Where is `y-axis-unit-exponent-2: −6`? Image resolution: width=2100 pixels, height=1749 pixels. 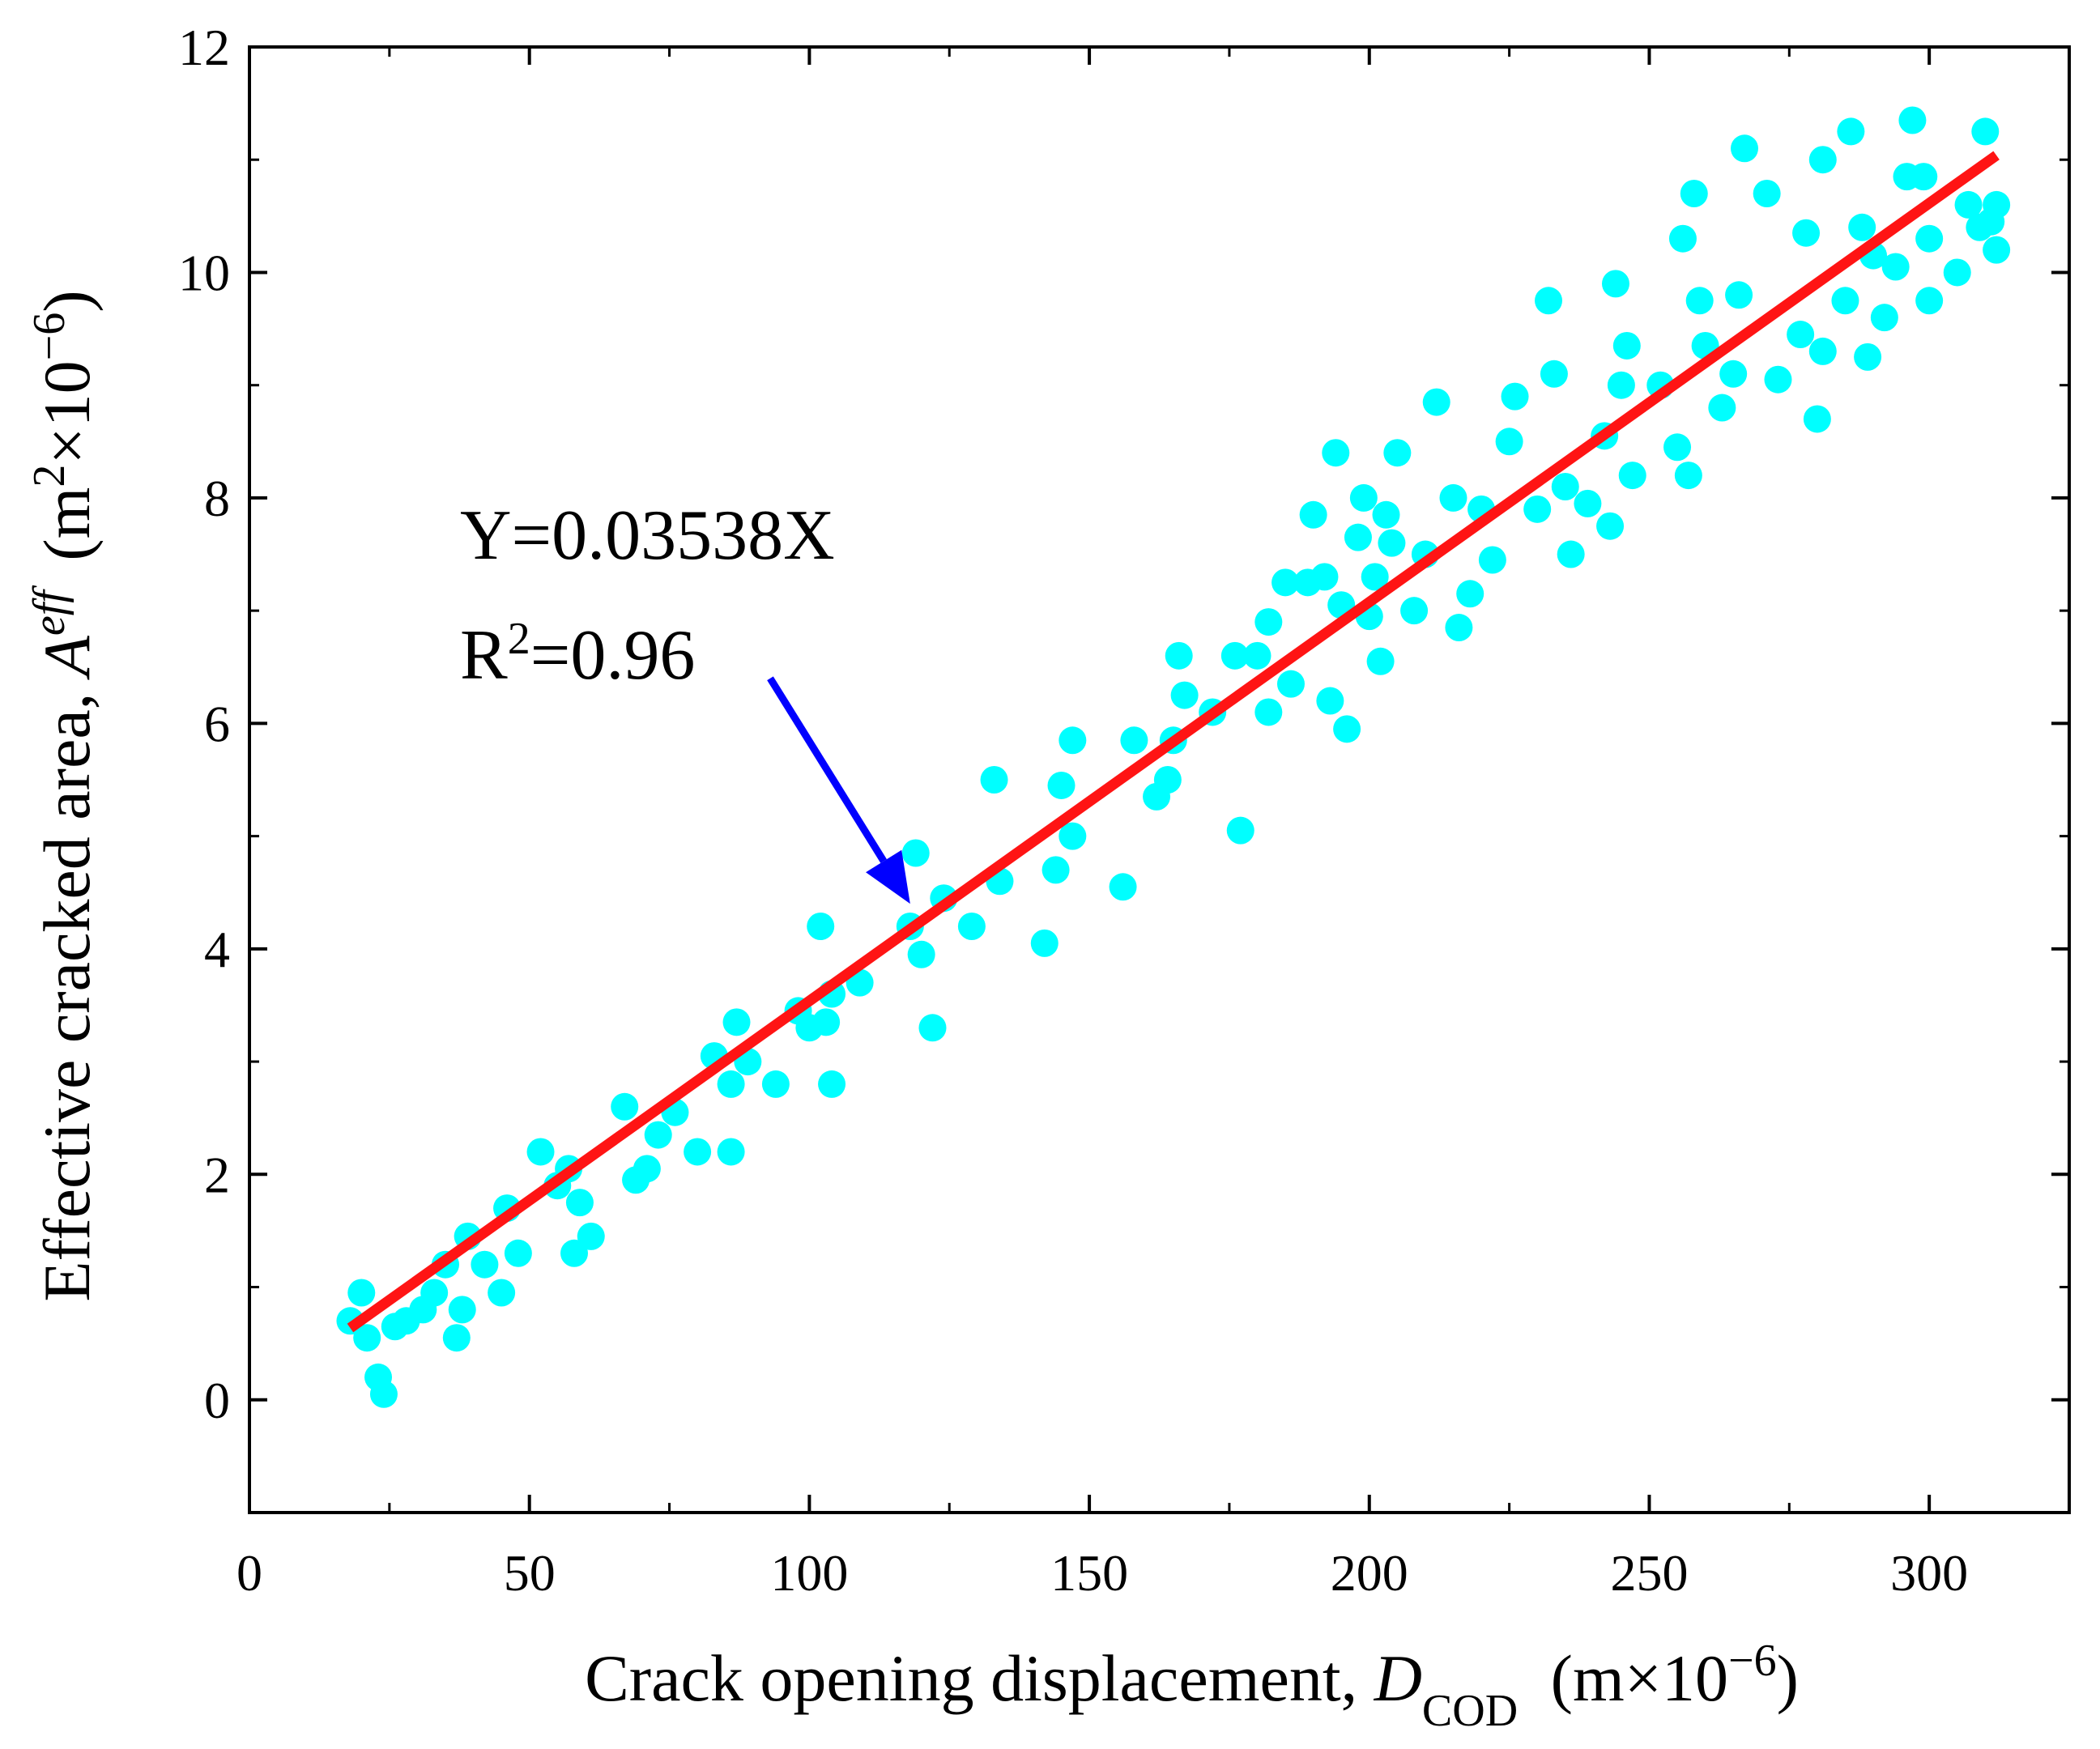
y-axis-unit-exponent-2: −6 is located at coordinates (49, 337).